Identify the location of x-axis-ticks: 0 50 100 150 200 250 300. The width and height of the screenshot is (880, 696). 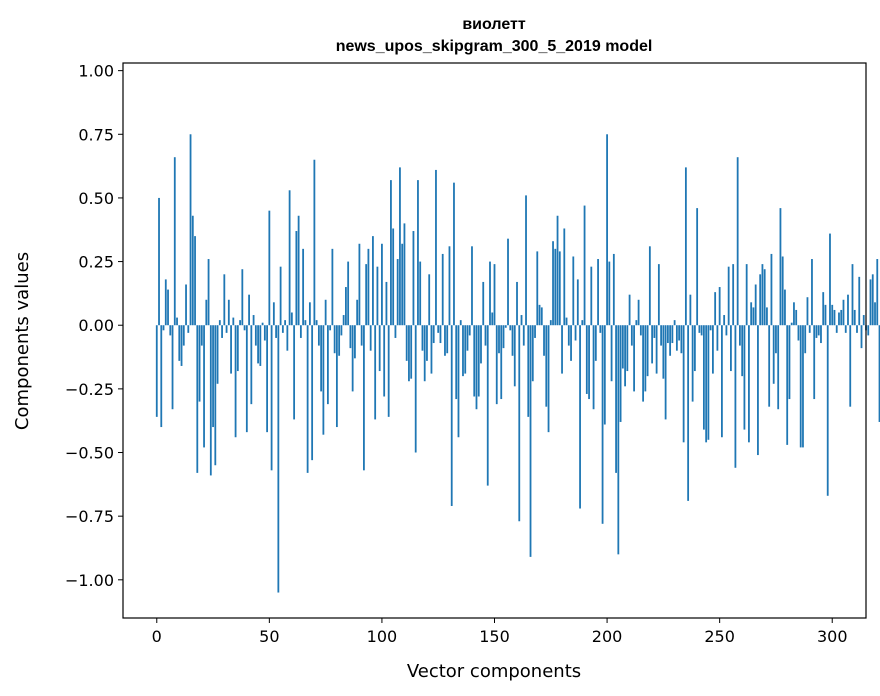
(500, 632).